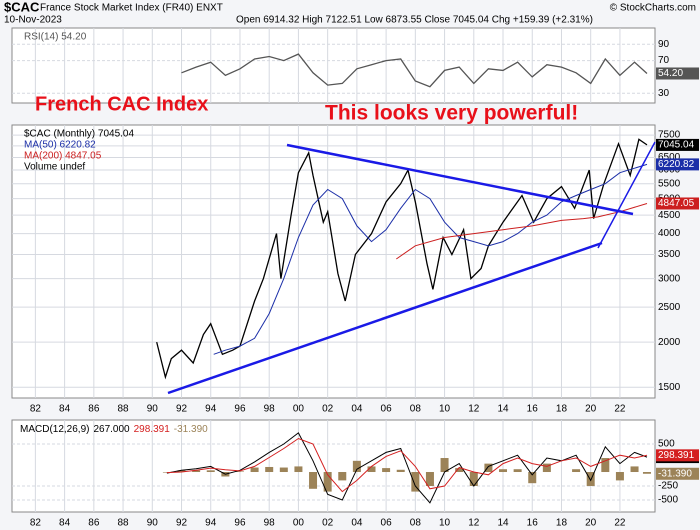  Describe the element at coordinates (445, 409) in the screenshot. I see `x-tick-label: 10` at that location.